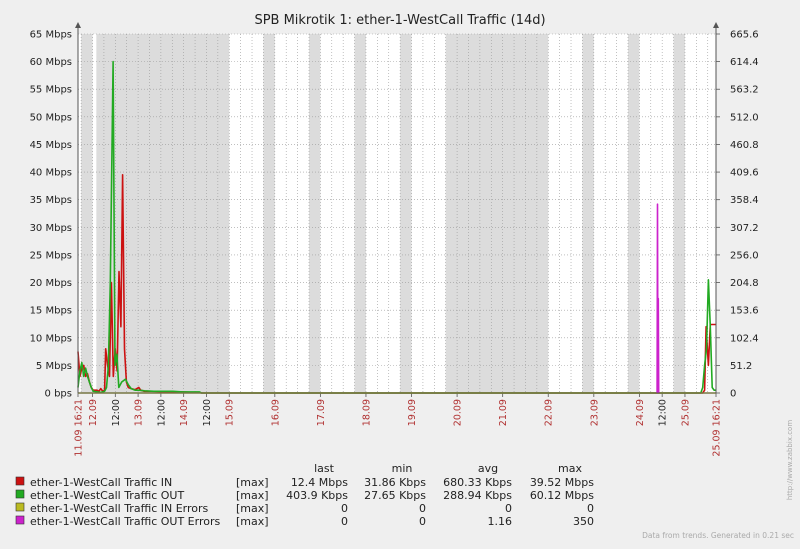  I want to click on legend-value-avg: 680.33 Kbps, so click(477, 482).